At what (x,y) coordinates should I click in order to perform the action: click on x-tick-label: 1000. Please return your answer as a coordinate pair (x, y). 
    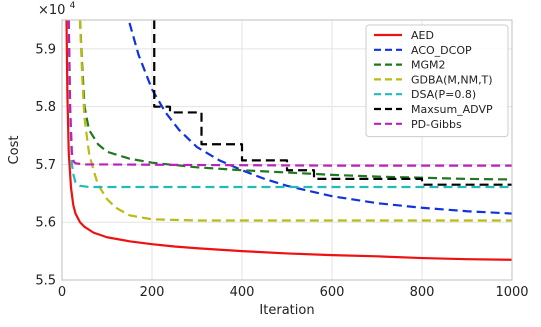
    Looking at the image, I should click on (511, 292).